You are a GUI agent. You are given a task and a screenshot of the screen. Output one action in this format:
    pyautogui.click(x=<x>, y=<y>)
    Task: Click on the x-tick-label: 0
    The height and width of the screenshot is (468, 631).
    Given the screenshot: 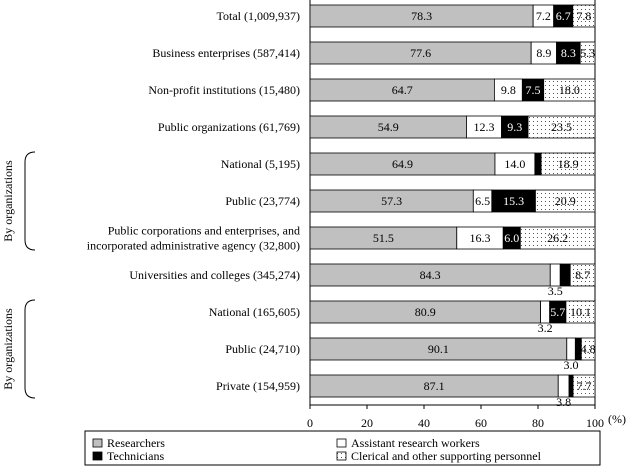 What is the action you would take?
    pyautogui.click(x=310, y=423)
    